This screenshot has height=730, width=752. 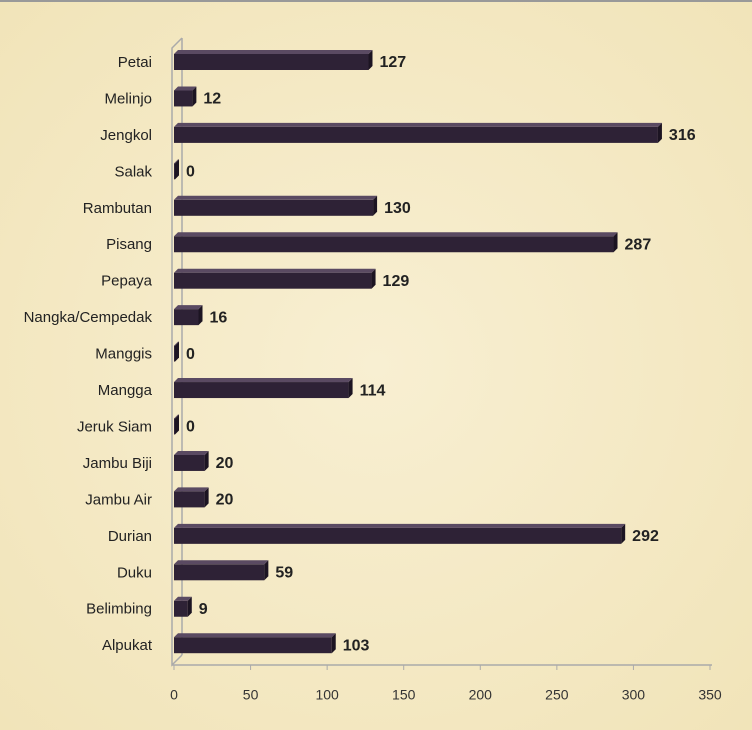 What do you see at coordinates (251, 695) in the screenshot?
I see `x-tick-label: 50` at bounding box center [251, 695].